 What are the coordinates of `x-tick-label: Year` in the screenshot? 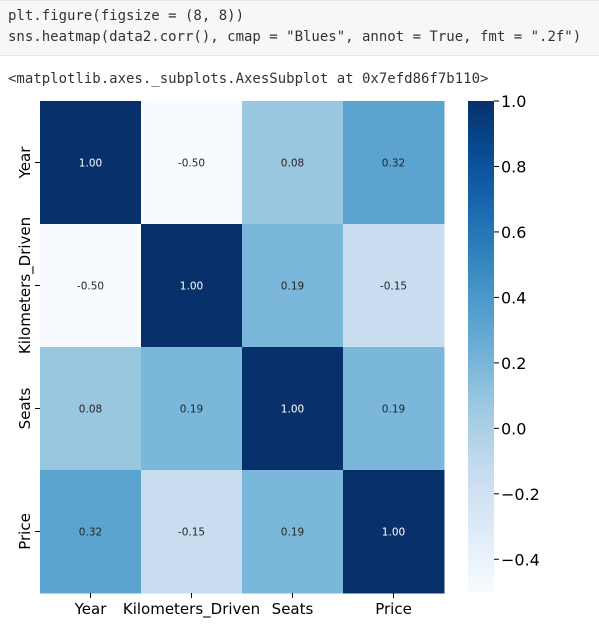 It's located at (91, 609).